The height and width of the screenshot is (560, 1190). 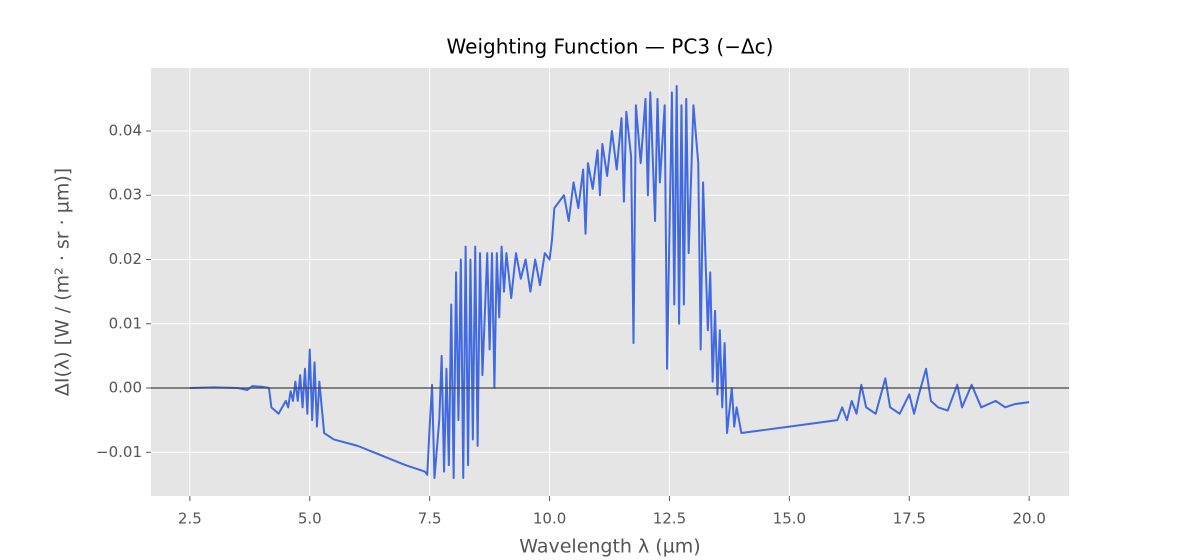 What do you see at coordinates (610, 47) in the screenshot?
I see `chart-title: Weighting Function — PC3 (−Δc)` at bounding box center [610, 47].